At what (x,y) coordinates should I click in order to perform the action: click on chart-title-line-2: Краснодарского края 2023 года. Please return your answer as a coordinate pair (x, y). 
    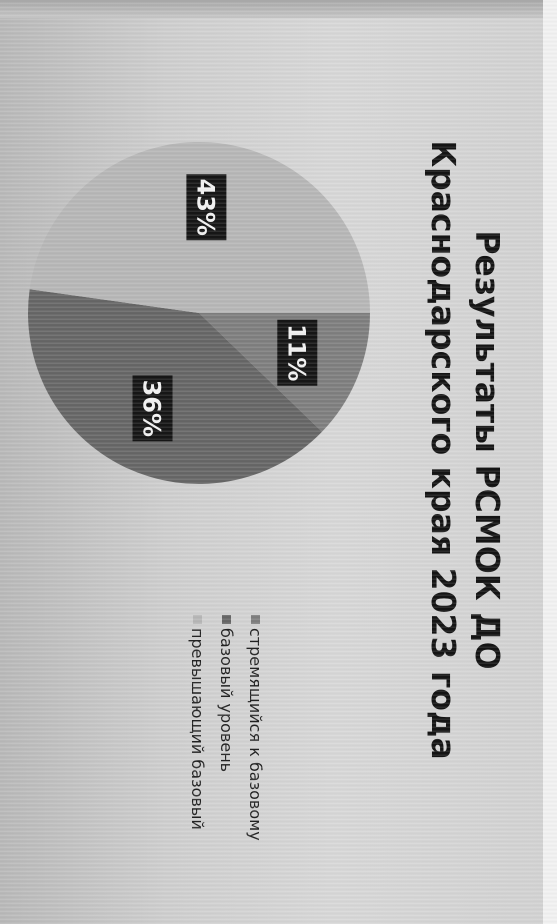
    Looking at the image, I should click on (443, 450).